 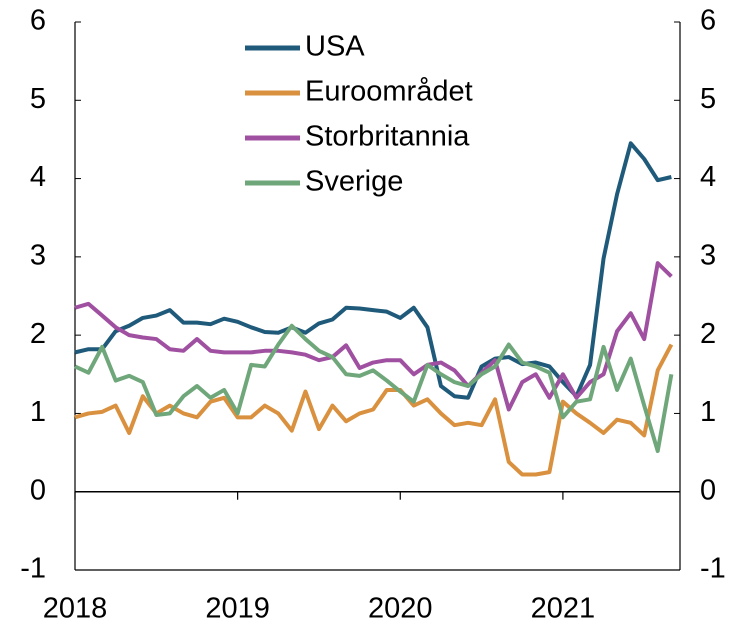 What do you see at coordinates (237, 609) in the screenshot?
I see `x-tick-label: 2019` at bounding box center [237, 609].